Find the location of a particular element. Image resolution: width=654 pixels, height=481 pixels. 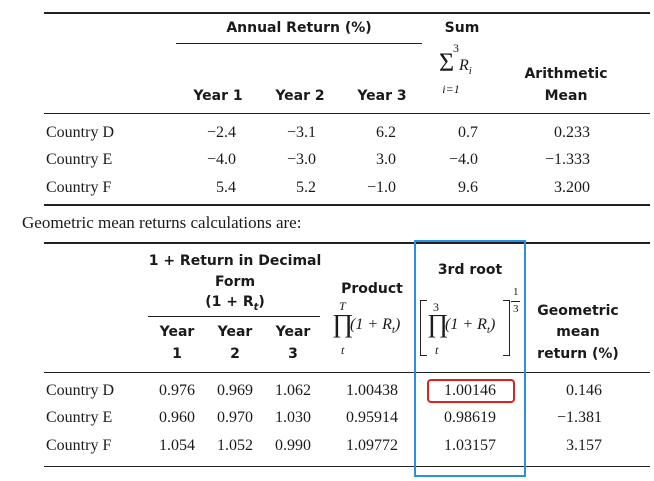

table2-row-e-geo: −1.381 is located at coordinates (579, 417).